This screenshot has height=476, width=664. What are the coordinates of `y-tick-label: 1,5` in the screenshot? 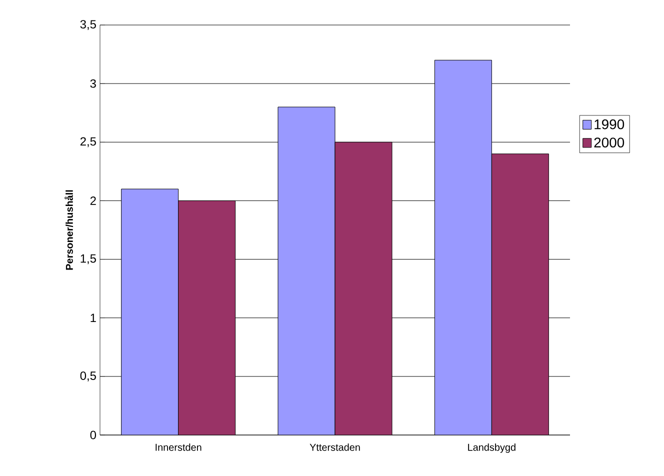 It's located at (88, 259).